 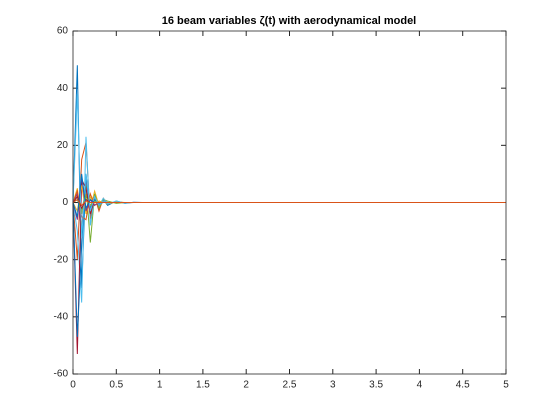 What do you see at coordinates (160, 385) in the screenshot?
I see `x-tick-label: 1` at bounding box center [160, 385].